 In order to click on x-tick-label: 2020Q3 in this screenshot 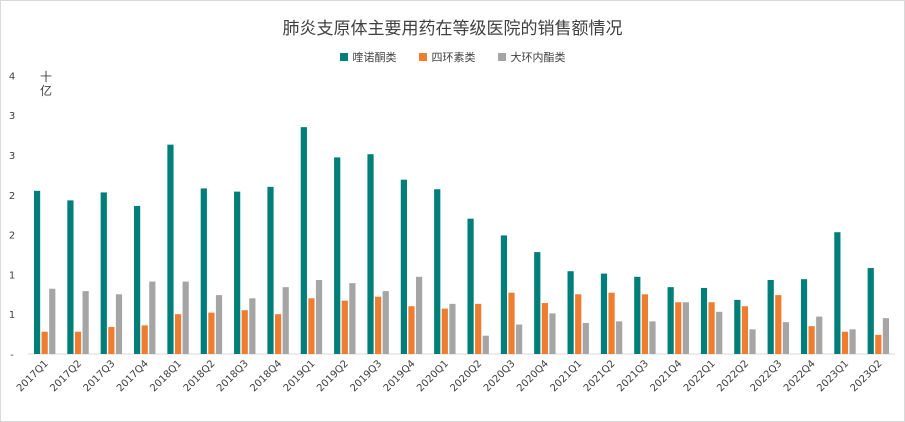, I will do `click(500, 376)`.